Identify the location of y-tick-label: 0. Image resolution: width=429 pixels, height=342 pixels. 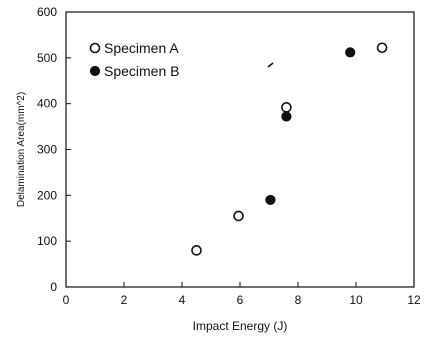
(53, 287).